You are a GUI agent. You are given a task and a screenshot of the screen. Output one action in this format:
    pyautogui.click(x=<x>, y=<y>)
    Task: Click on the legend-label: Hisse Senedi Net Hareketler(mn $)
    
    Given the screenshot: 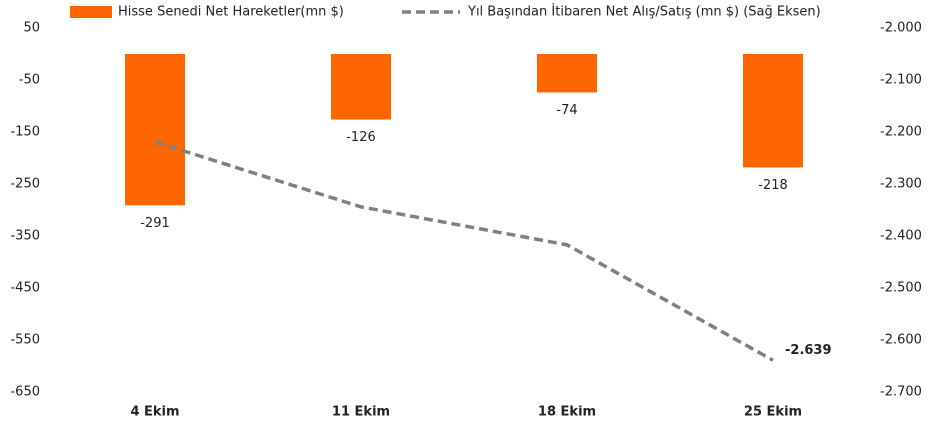 What is the action you would take?
    pyautogui.click(x=231, y=12)
    